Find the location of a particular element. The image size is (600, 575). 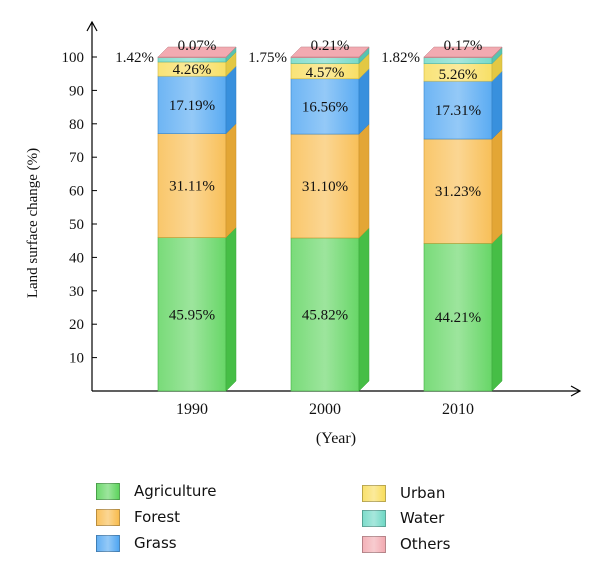

data-label-forest: 31.10% is located at coordinates (325, 187).